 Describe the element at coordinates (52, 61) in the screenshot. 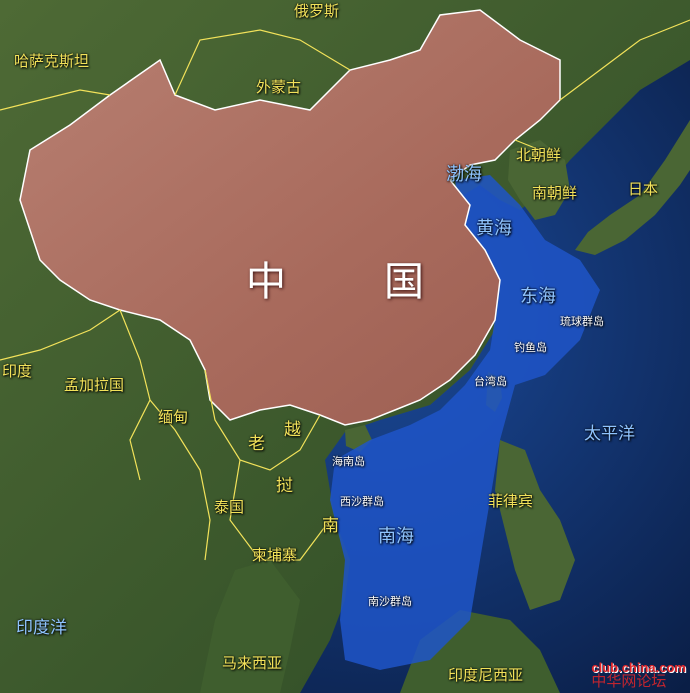

I see `label-kazakhstan: 哈萨克斯坦` at that location.